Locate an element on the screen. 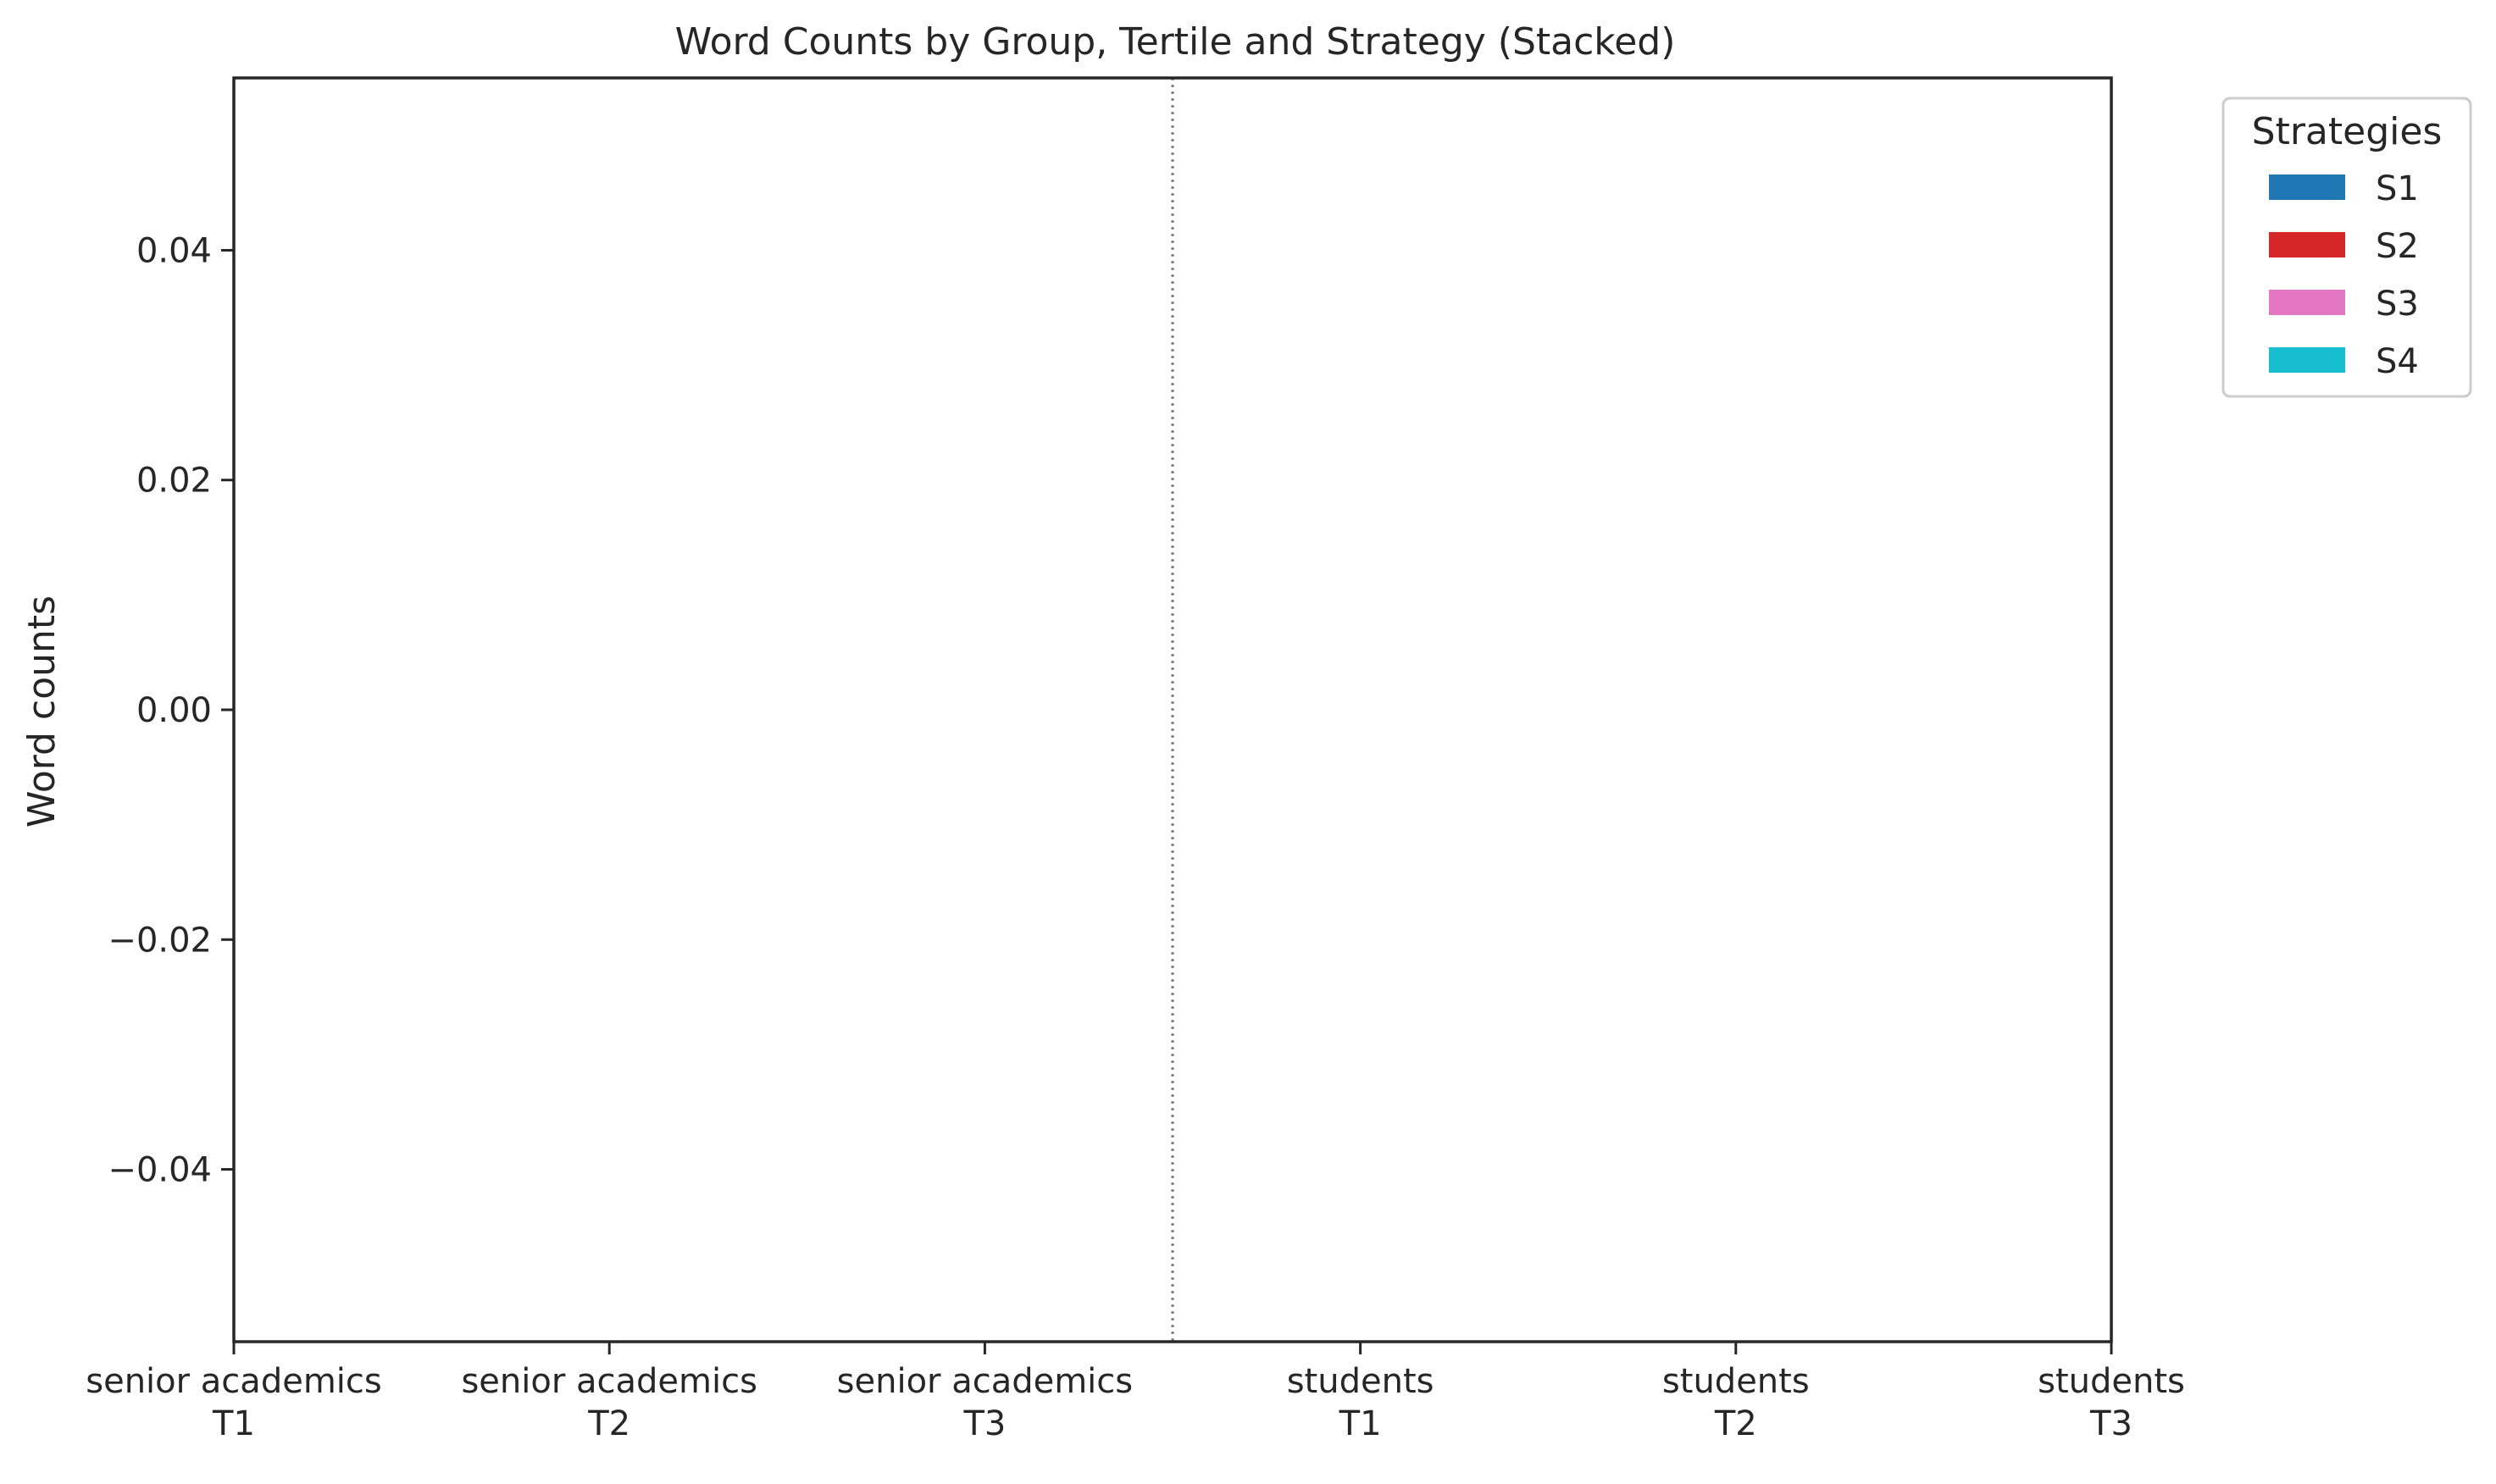 The image size is (2496, 1484). y-tick-label: 0.04 is located at coordinates (174, 250).